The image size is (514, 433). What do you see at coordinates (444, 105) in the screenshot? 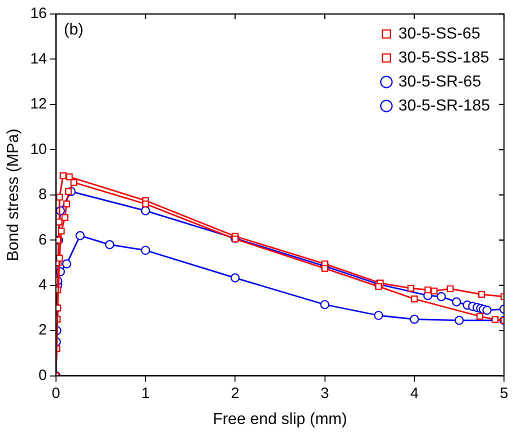
I see `legend-label: 30-5-SR-185` at bounding box center [444, 105].